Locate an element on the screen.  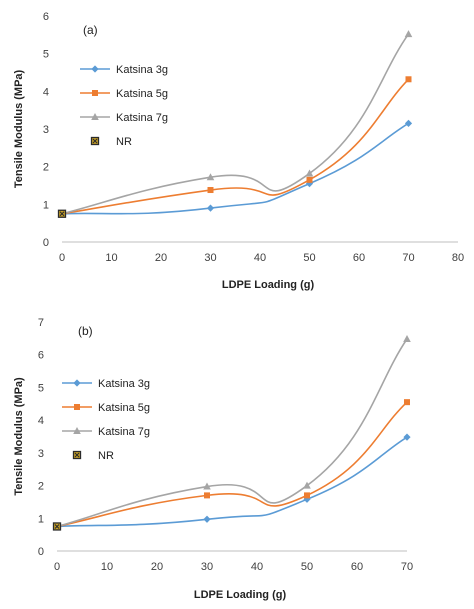
panel-label: (b) is located at coordinates (85, 331).